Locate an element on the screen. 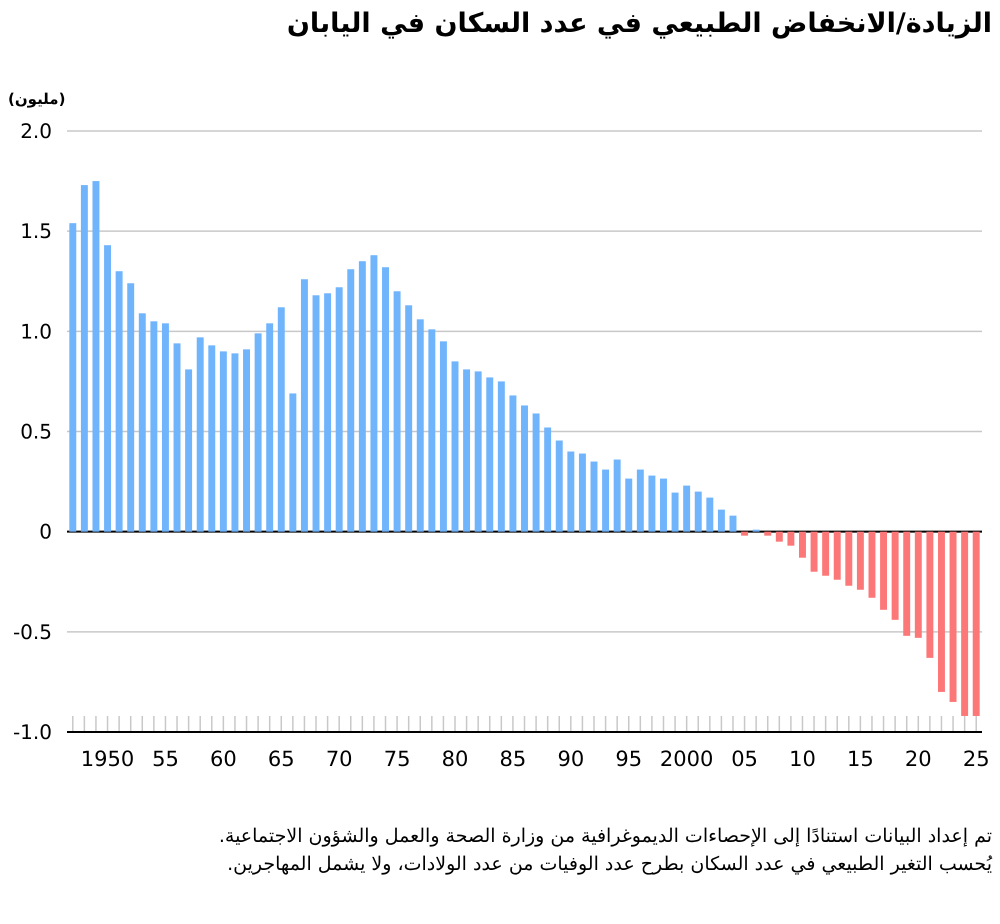 The image size is (1000, 924). x-tick-label: 90 is located at coordinates (570, 759).